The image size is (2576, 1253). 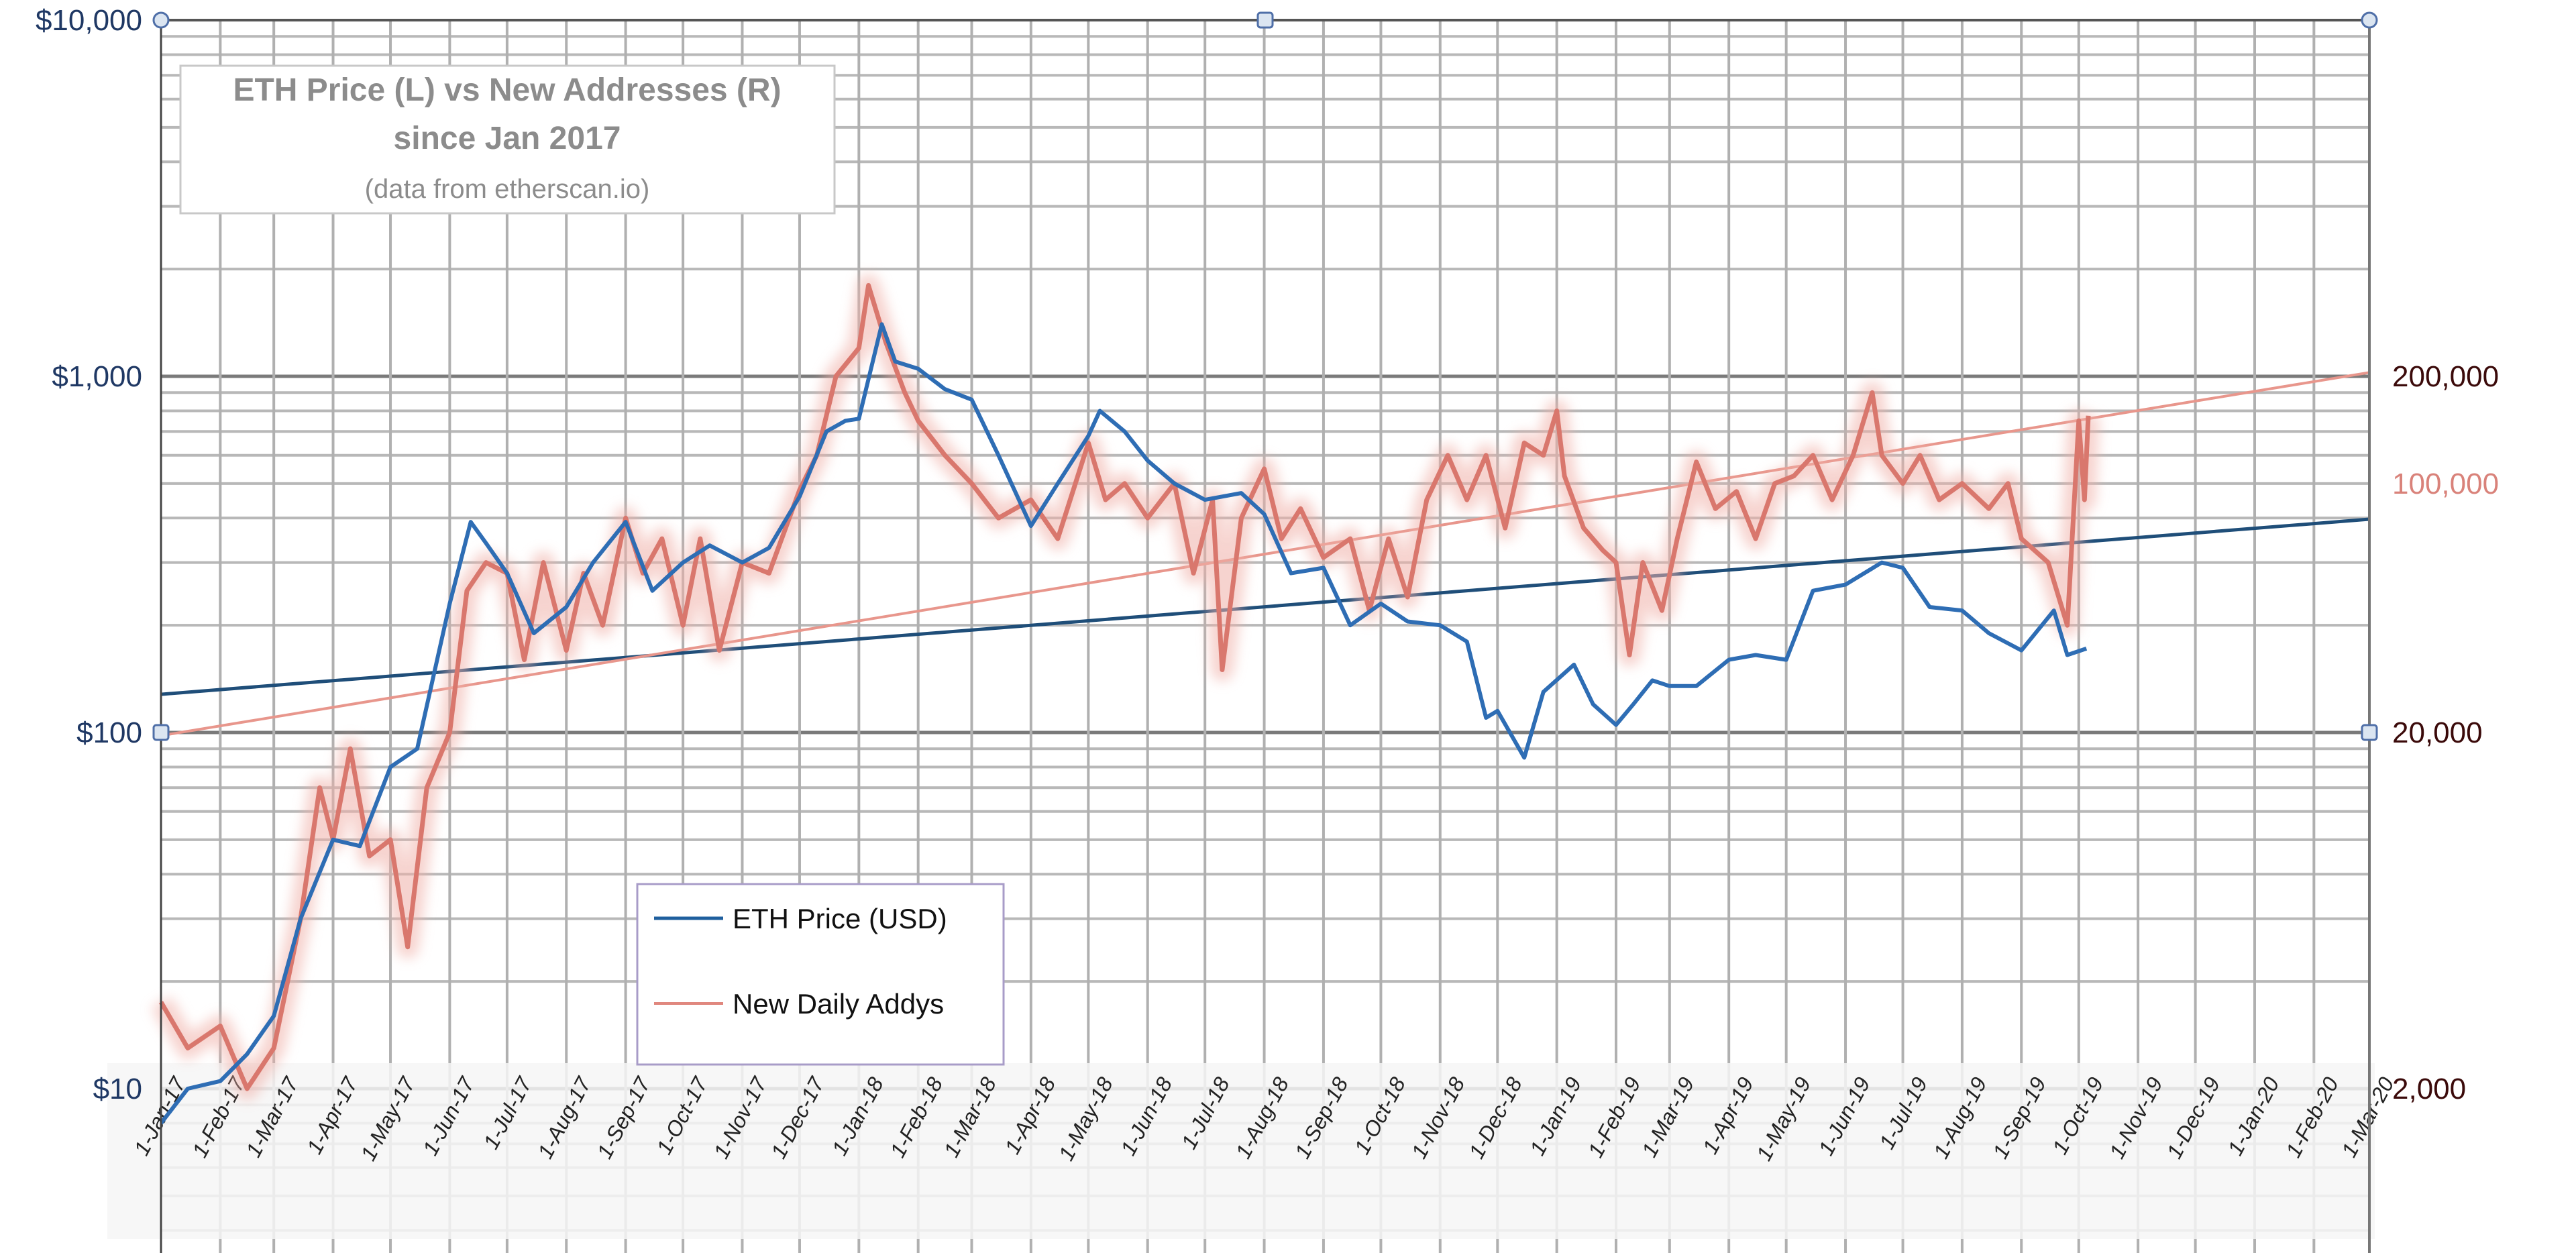 I want to click on left-axis-tick-label: $100, so click(x=109, y=732).